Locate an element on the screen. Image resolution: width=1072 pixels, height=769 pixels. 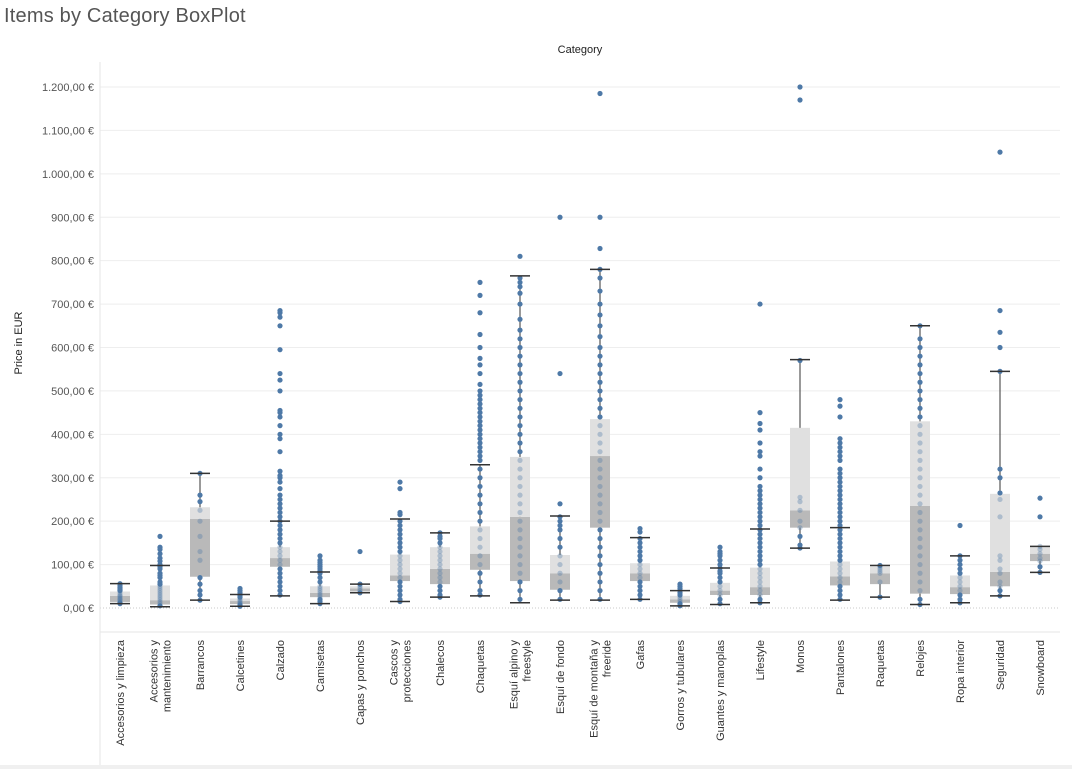
y-tick-label: 1.200,00 € is located at coordinates (68, 88).